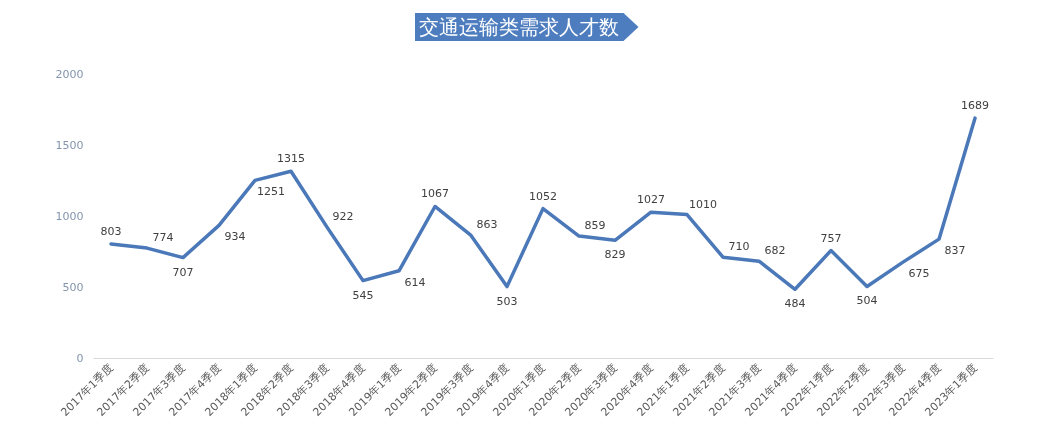 The width and height of the screenshot is (1053, 433). Describe the element at coordinates (703, 204) in the screenshot. I see `data-label: 1010` at that location.